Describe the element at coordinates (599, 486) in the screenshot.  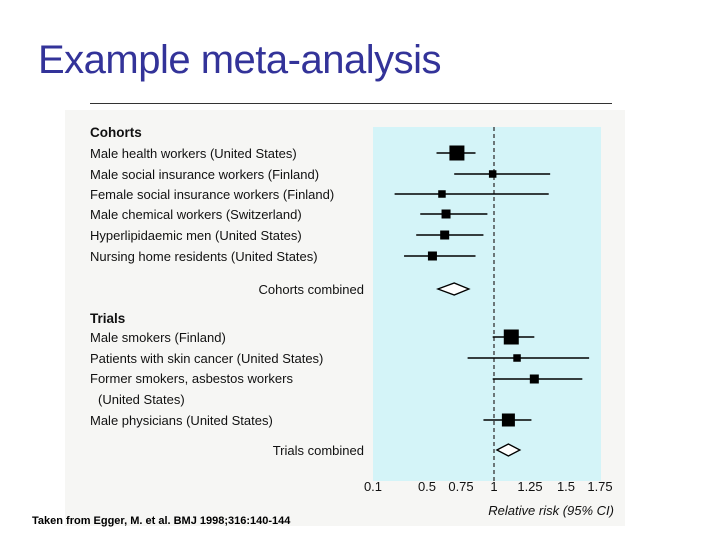
I see `x-tick-label: 1.75` at that location.